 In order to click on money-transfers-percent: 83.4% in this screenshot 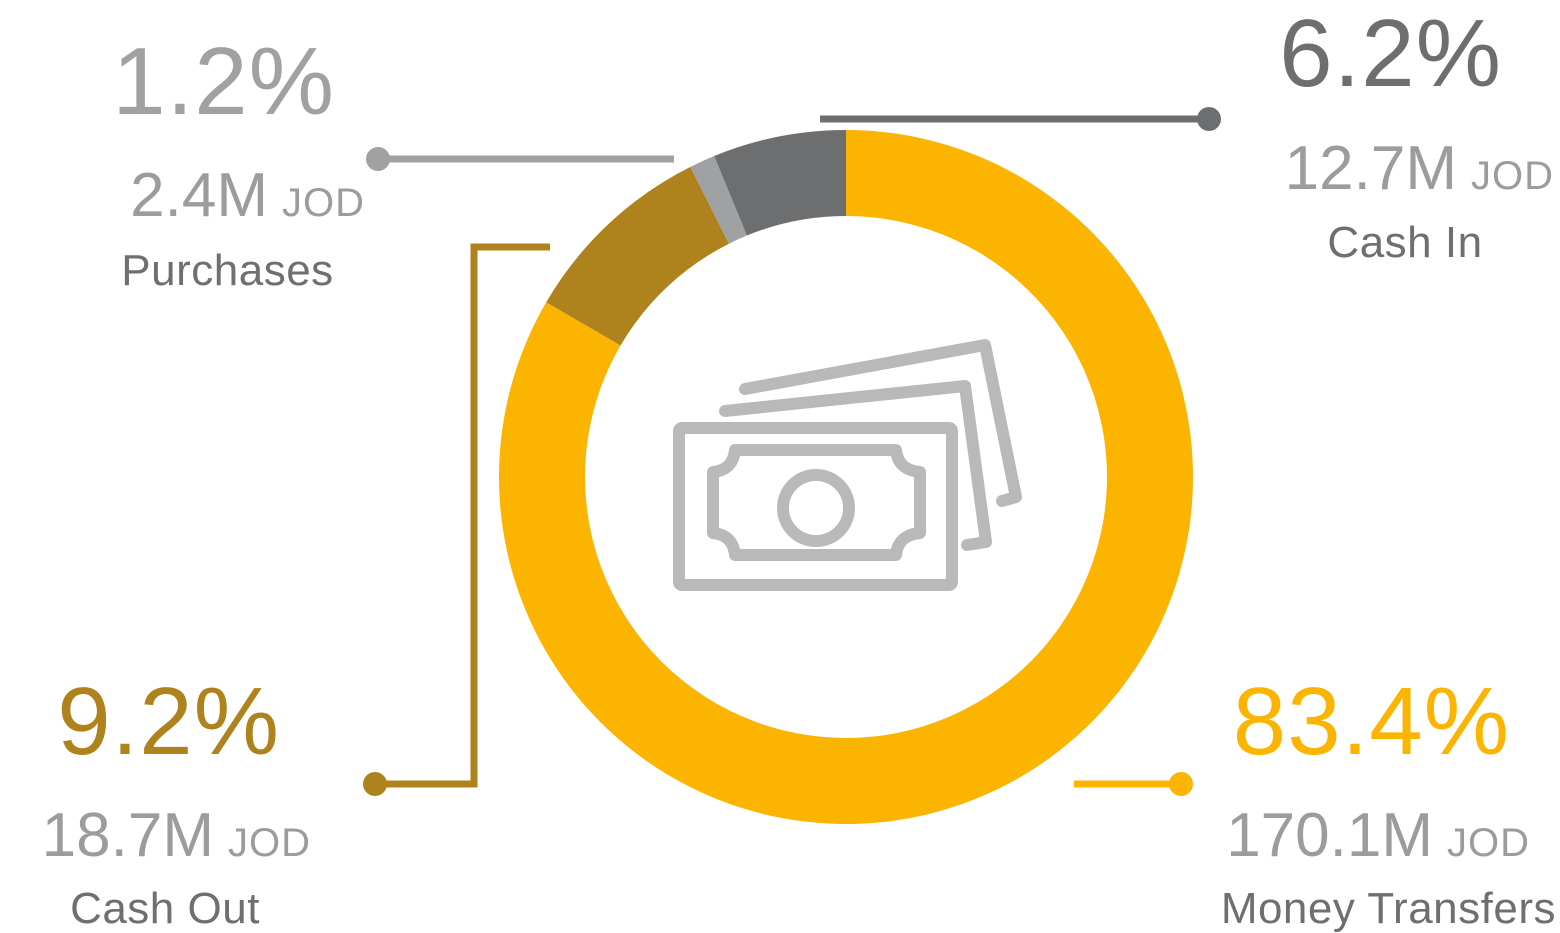, I will do `click(1371, 722)`.